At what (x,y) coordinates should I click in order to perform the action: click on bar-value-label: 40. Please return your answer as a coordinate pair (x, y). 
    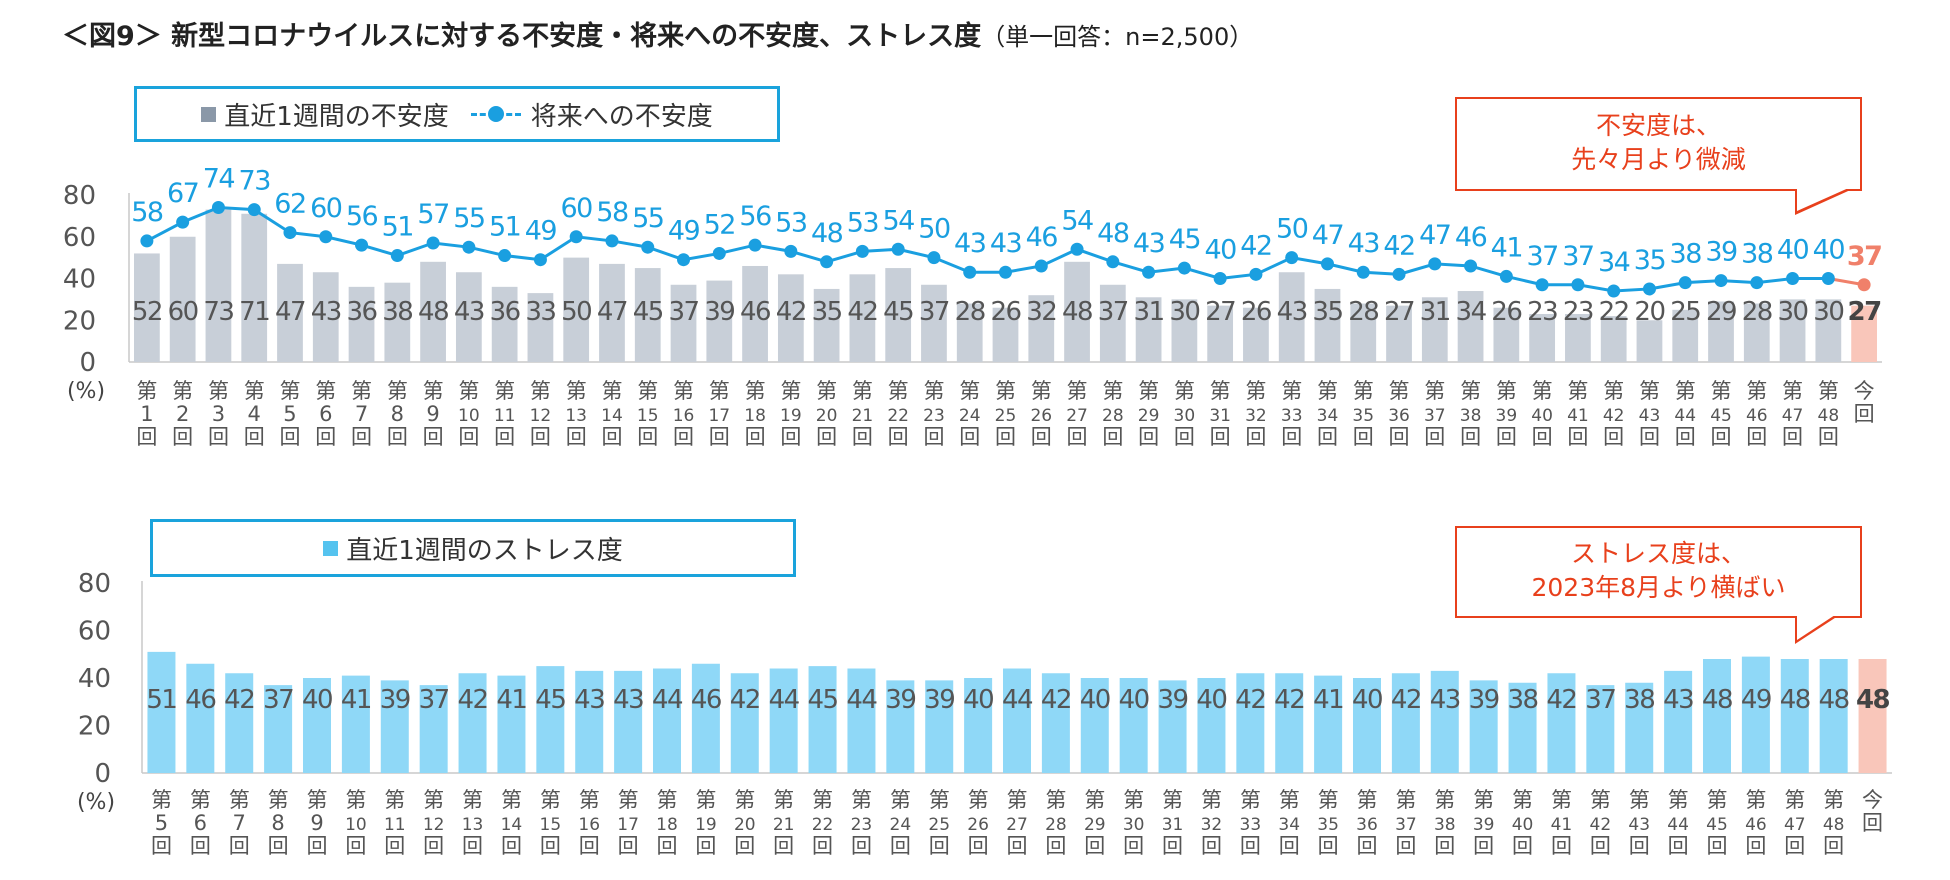
    Looking at the image, I should click on (1134, 700).